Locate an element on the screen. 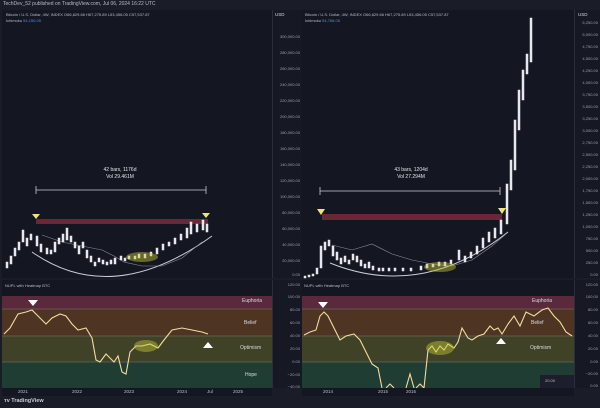 Image resolution: width=600 pixels, height=408 pixels. right-overlay-tick: 20.00 is located at coordinates (550, 380).